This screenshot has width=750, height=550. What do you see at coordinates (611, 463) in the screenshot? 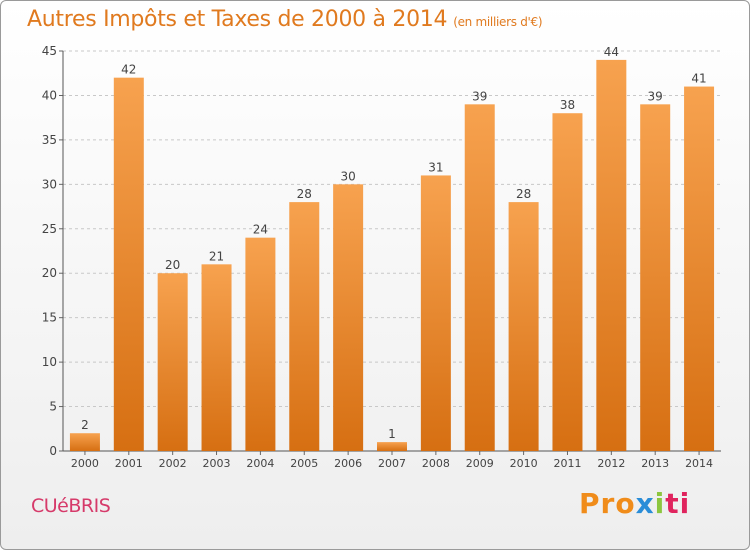
I see `x-tick-label: 2012` at bounding box center [611, 463].